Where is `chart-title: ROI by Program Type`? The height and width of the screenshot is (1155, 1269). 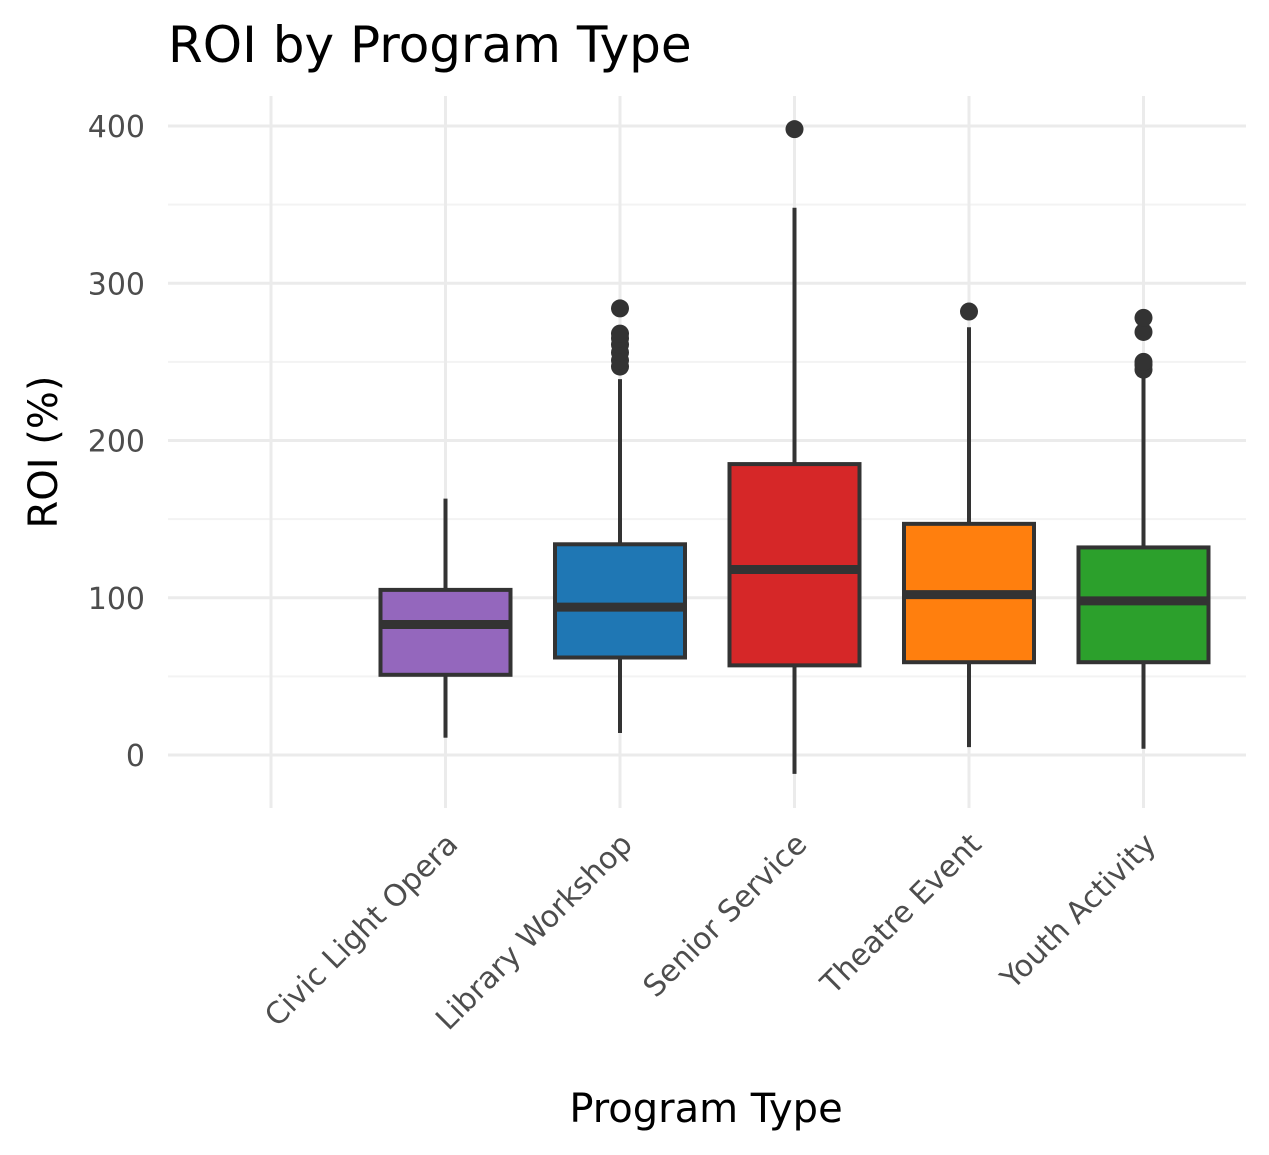
chart-title: ROI by Program Type is located at coordinates (430, 45).